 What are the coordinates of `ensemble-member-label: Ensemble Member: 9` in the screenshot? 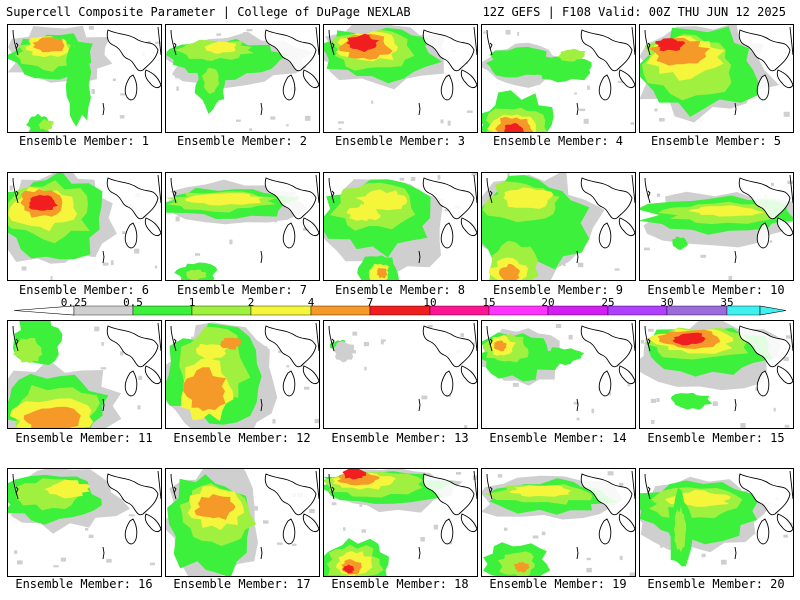 It's located at (558, 290).